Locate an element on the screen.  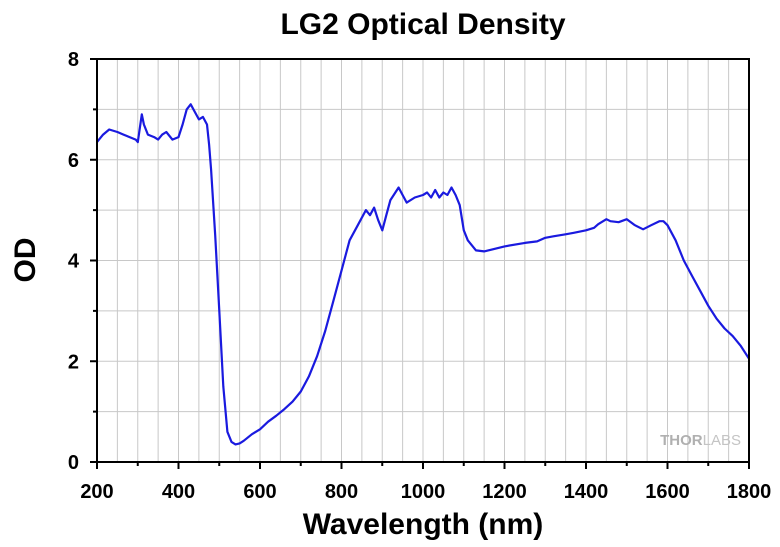
x-axis-label: Wavelength (nm) is located at coordinates (423, 524).